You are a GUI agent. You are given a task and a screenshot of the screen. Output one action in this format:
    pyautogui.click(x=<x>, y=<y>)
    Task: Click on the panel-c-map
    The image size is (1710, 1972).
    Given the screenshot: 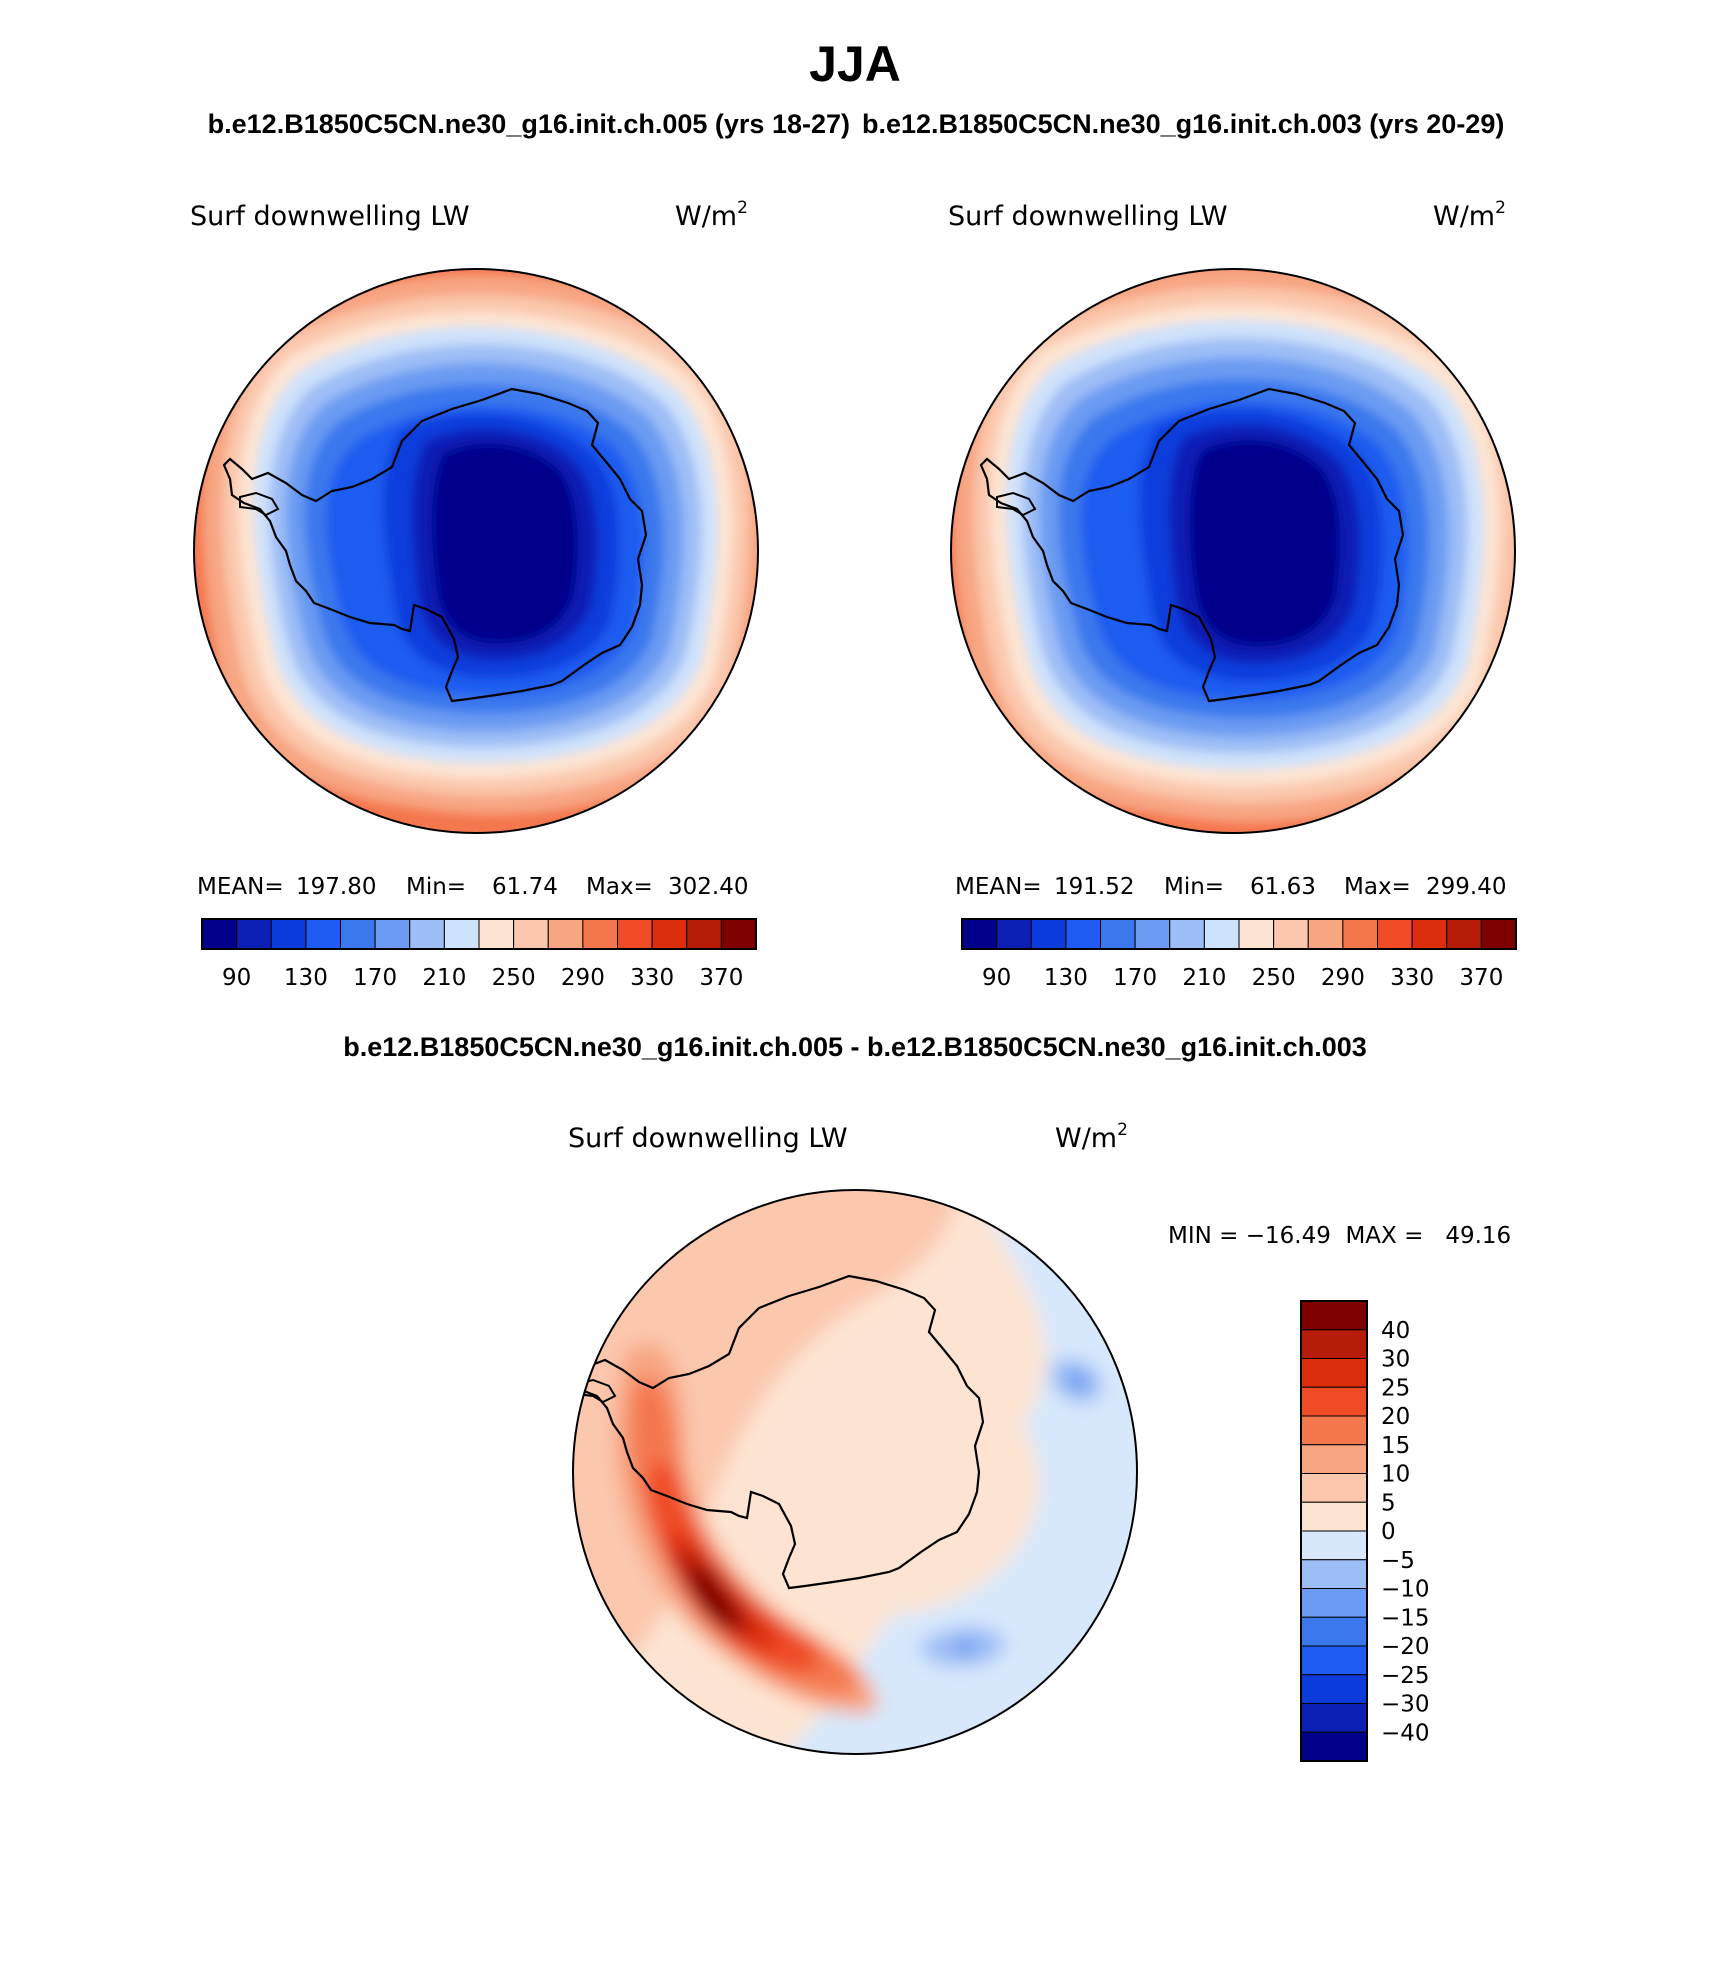 What is the action you would take?
    pyautogui.click(x=855, y=1472)
    